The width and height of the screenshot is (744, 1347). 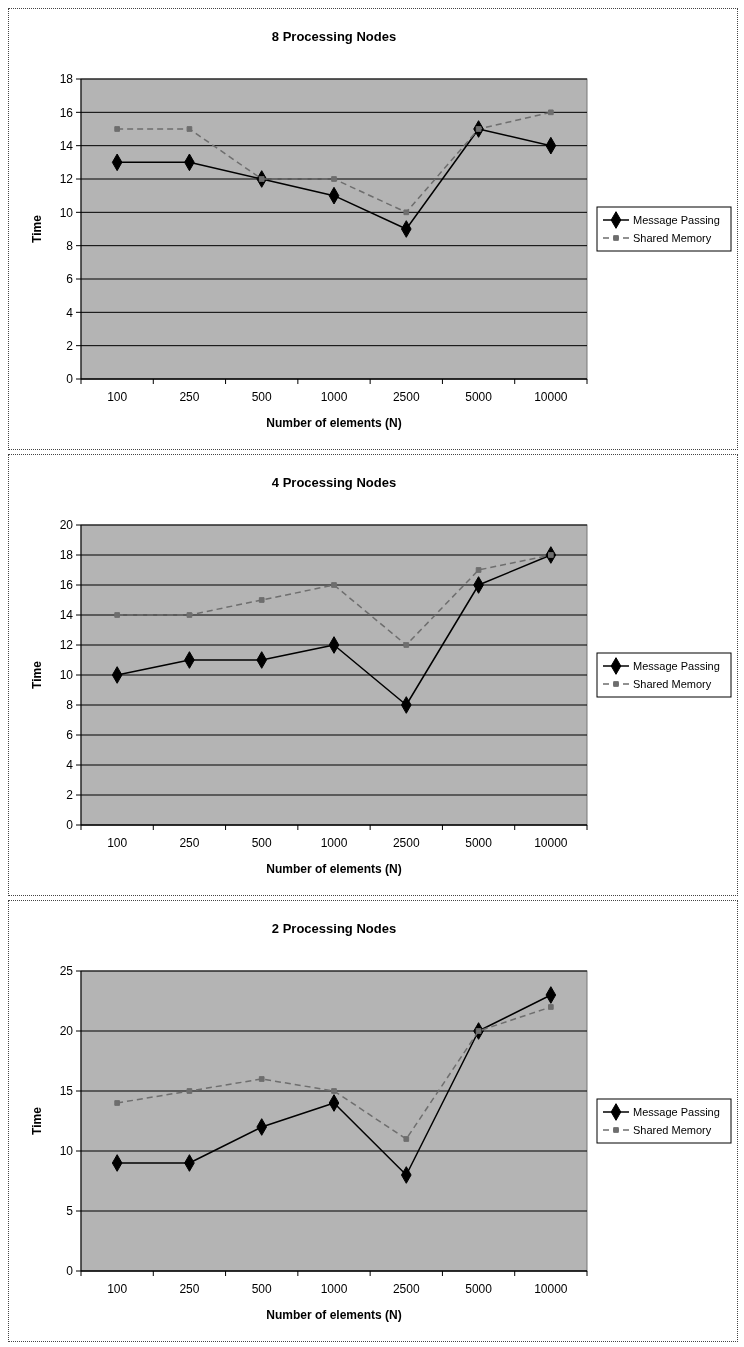 I want to click on chart-title: 8 Processing Nodes, so click(x=334, y=36).